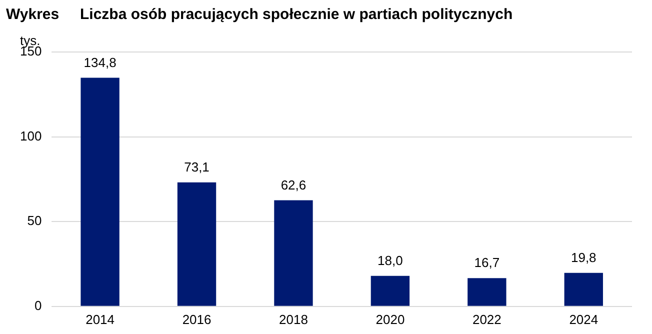  Describe the element at coordinates (197, 319) in the screenshot. I see `x-tick-label: 2016` at that location.